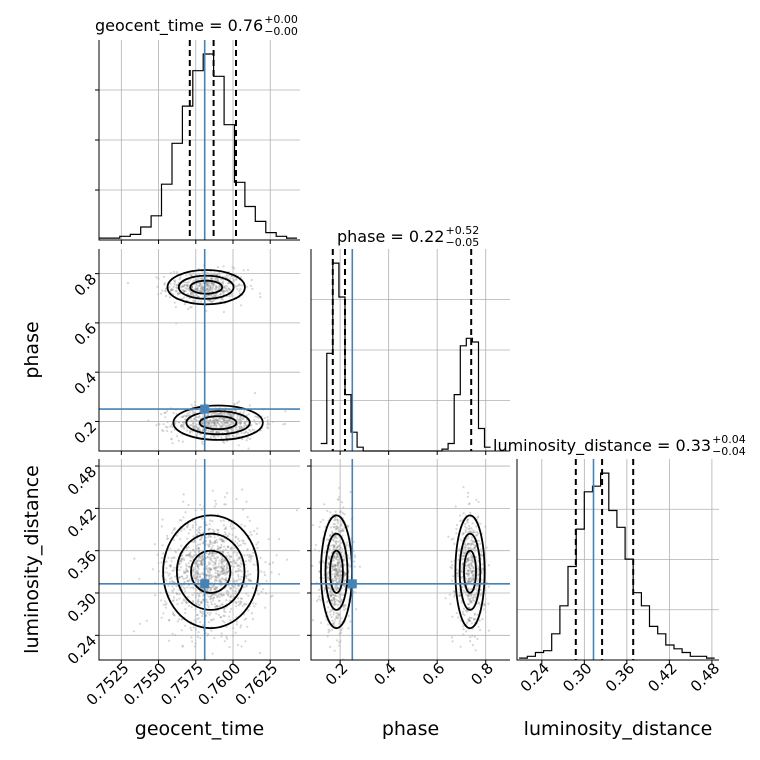 The height and width of the screenshot is (760, 760). Describe the element at coordinates (617, 560) in the screenshot. I see `axes-frame-luminosity_distance-luminosity_distance` at that location.